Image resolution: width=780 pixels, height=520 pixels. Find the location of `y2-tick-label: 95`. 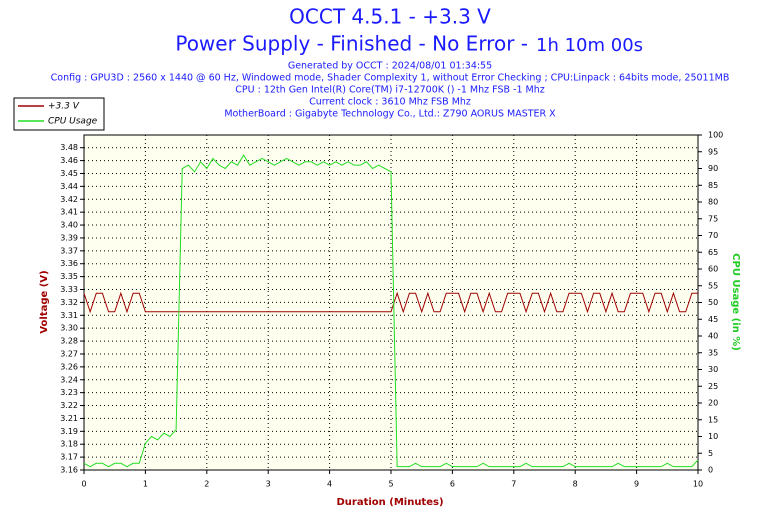

y2-tick-label: 95 is located at coordinates (713, 151).